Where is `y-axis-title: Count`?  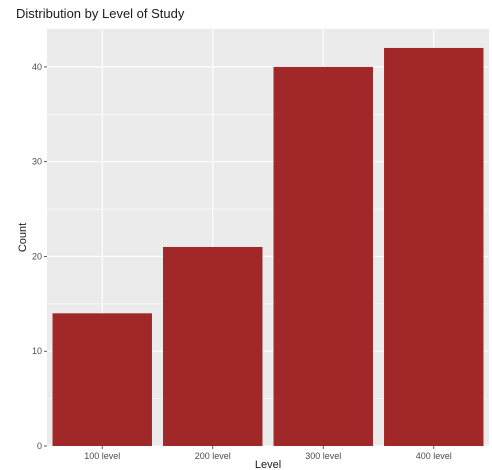 y-axis-title: Count is located at coordinates (23, 237).